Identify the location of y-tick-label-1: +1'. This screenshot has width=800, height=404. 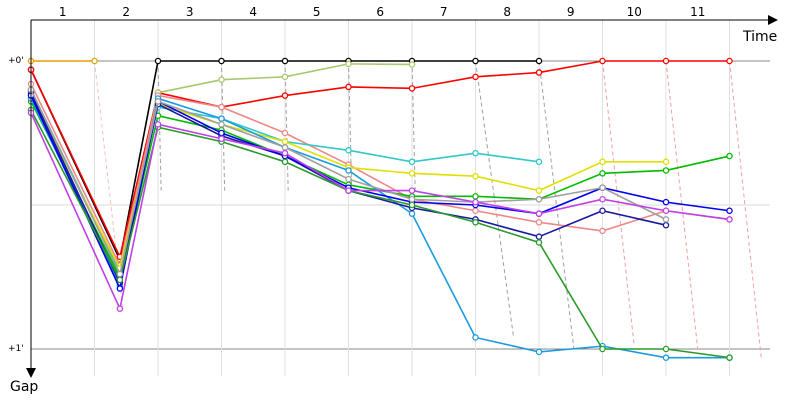
(16, 349).